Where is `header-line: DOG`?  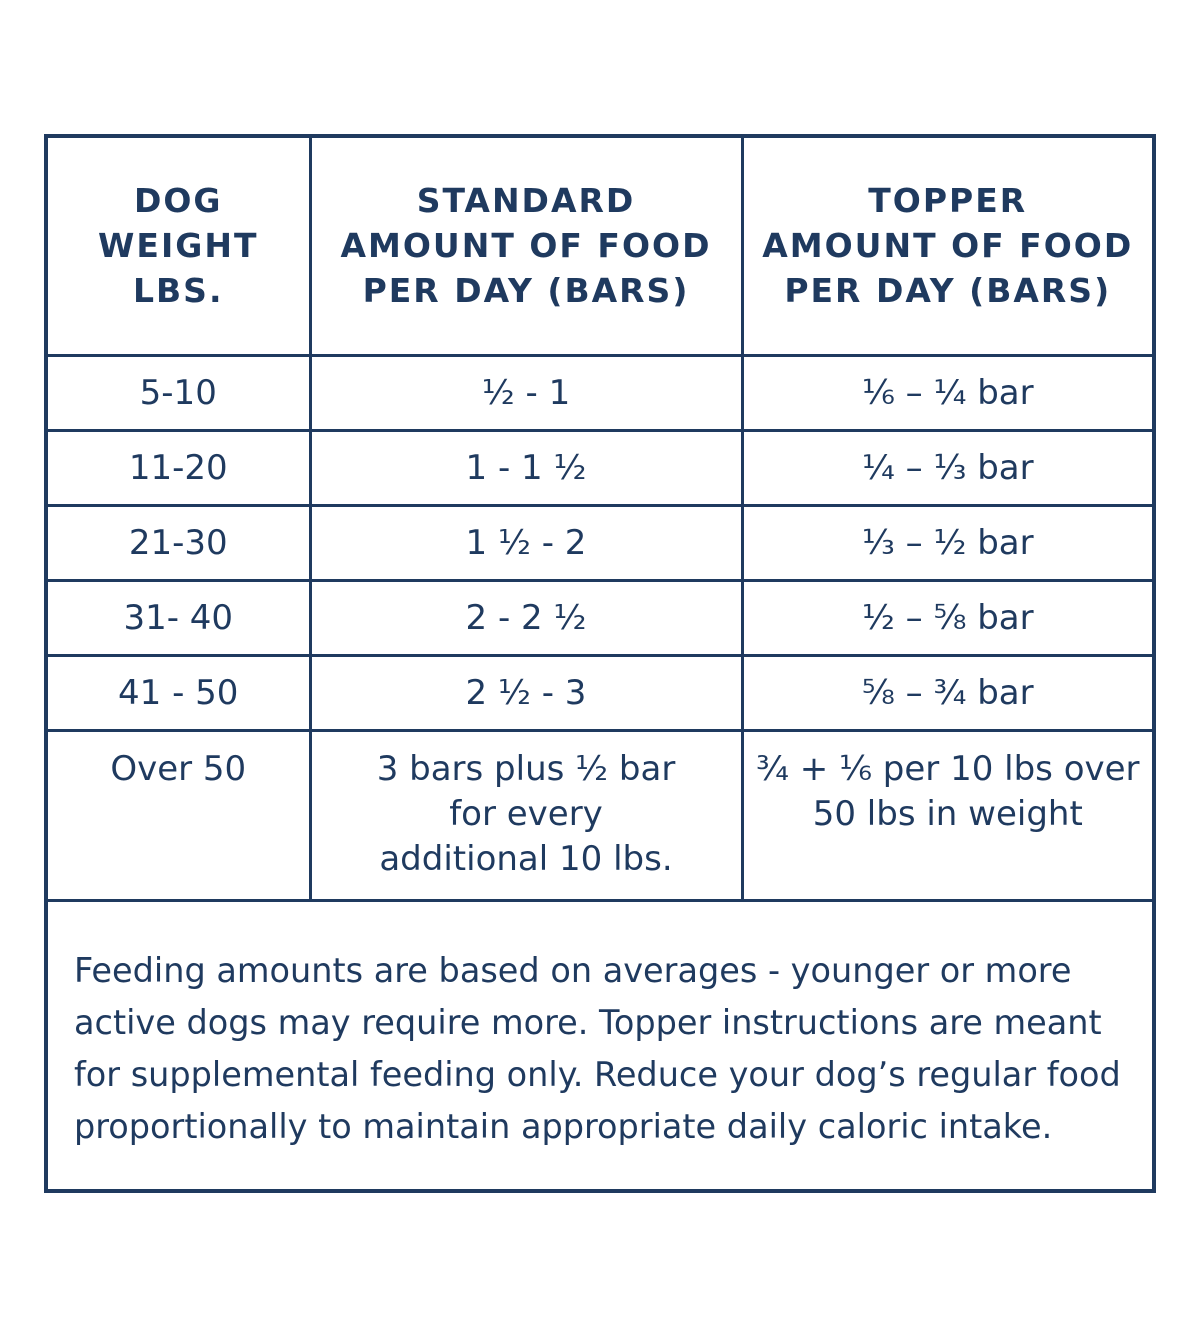 header-line: DOG is located at coordinates (178, 201).